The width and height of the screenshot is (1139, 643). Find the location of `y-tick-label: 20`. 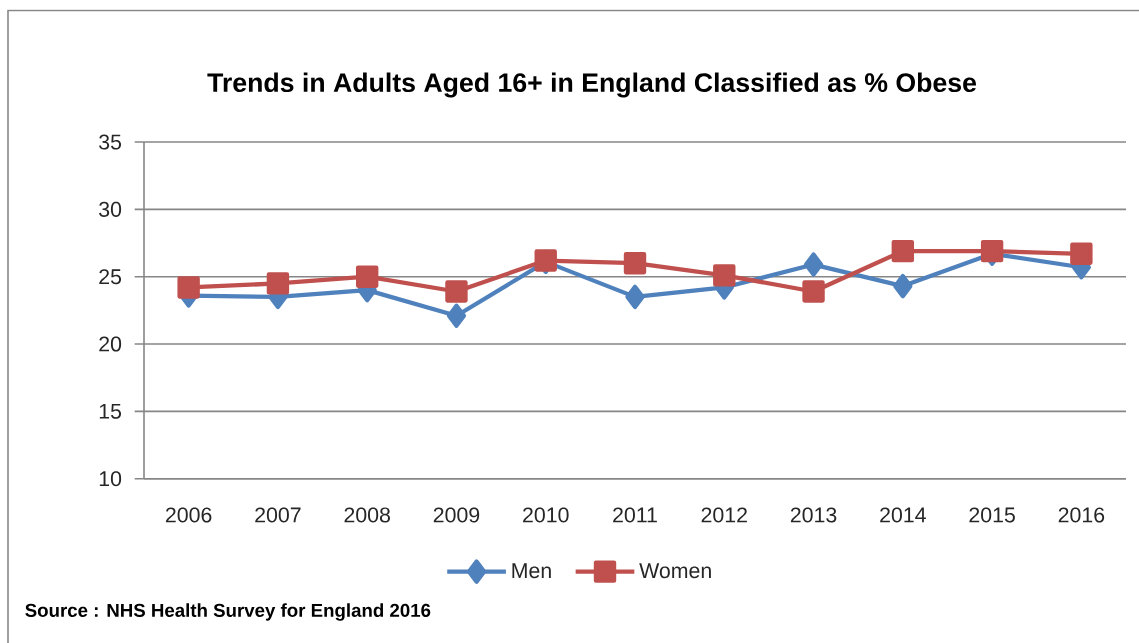

y-tick-label: 20 is located at coordinates (110, 344).